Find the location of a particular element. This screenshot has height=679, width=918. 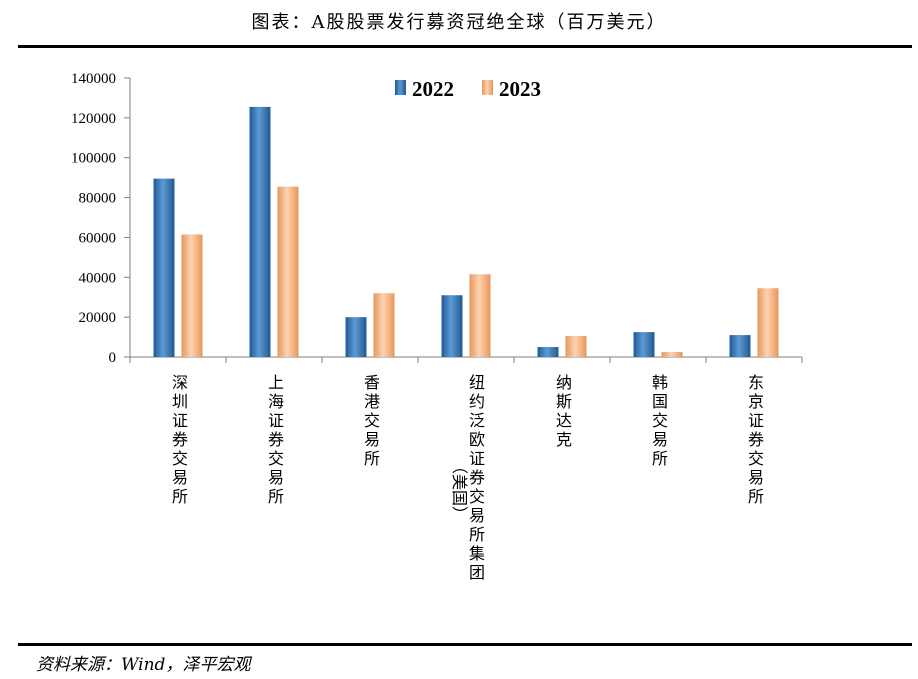

legend-swatch-2022 is located at coordinates (400, 87).